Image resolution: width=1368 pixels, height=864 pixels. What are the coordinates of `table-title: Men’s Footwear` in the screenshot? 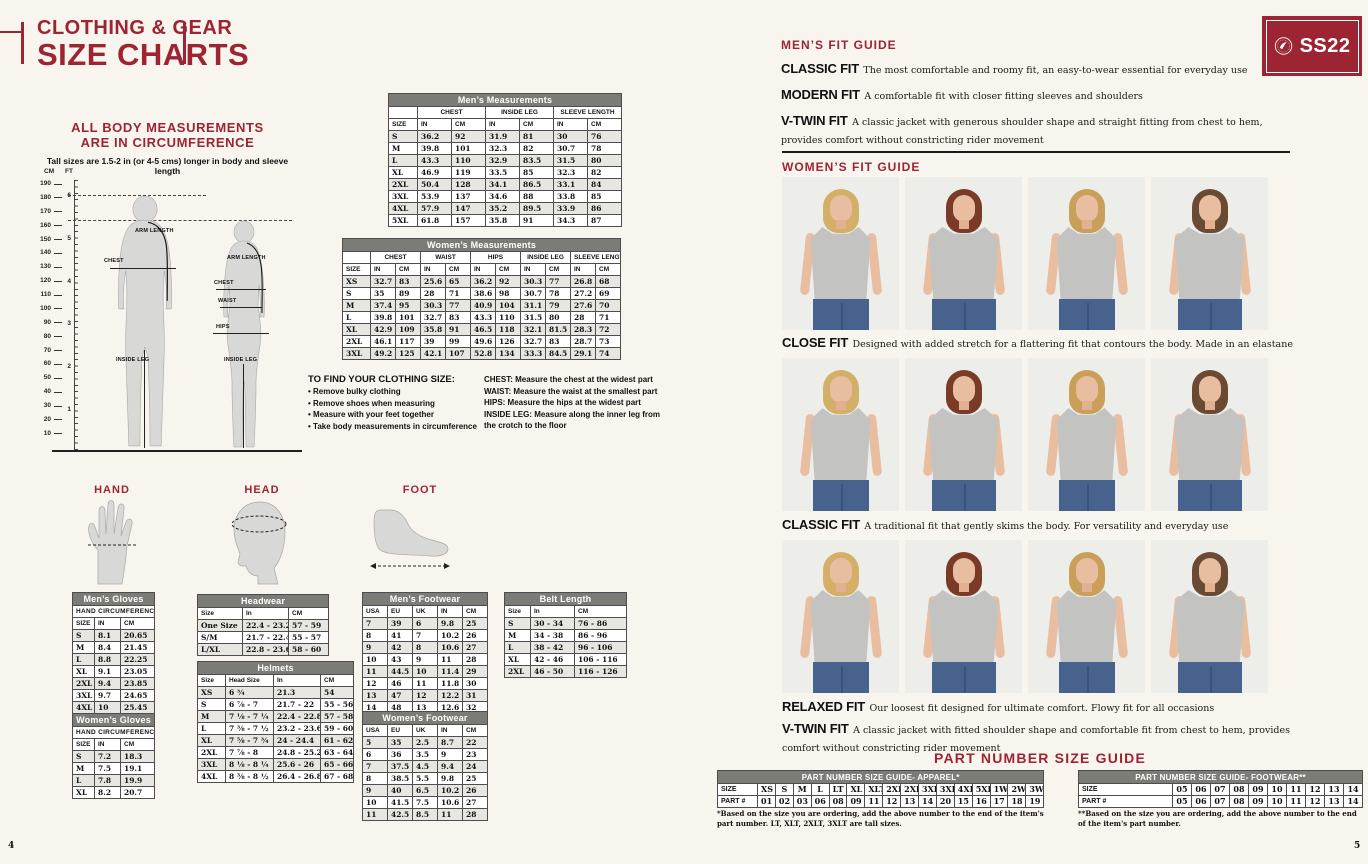 It's located at (425, 599).